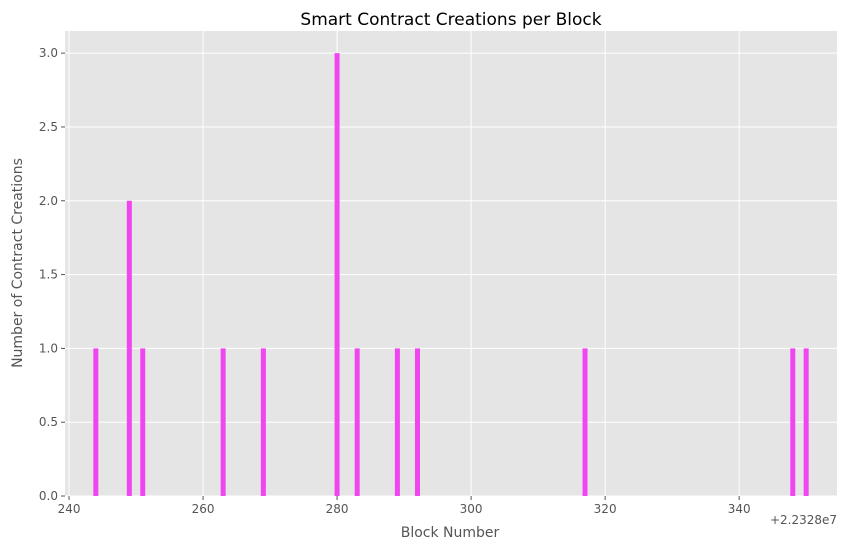  Describe the element at coordinates (48, 127) in the screenshot. I see `y-tick-label: 2.5` at that location.